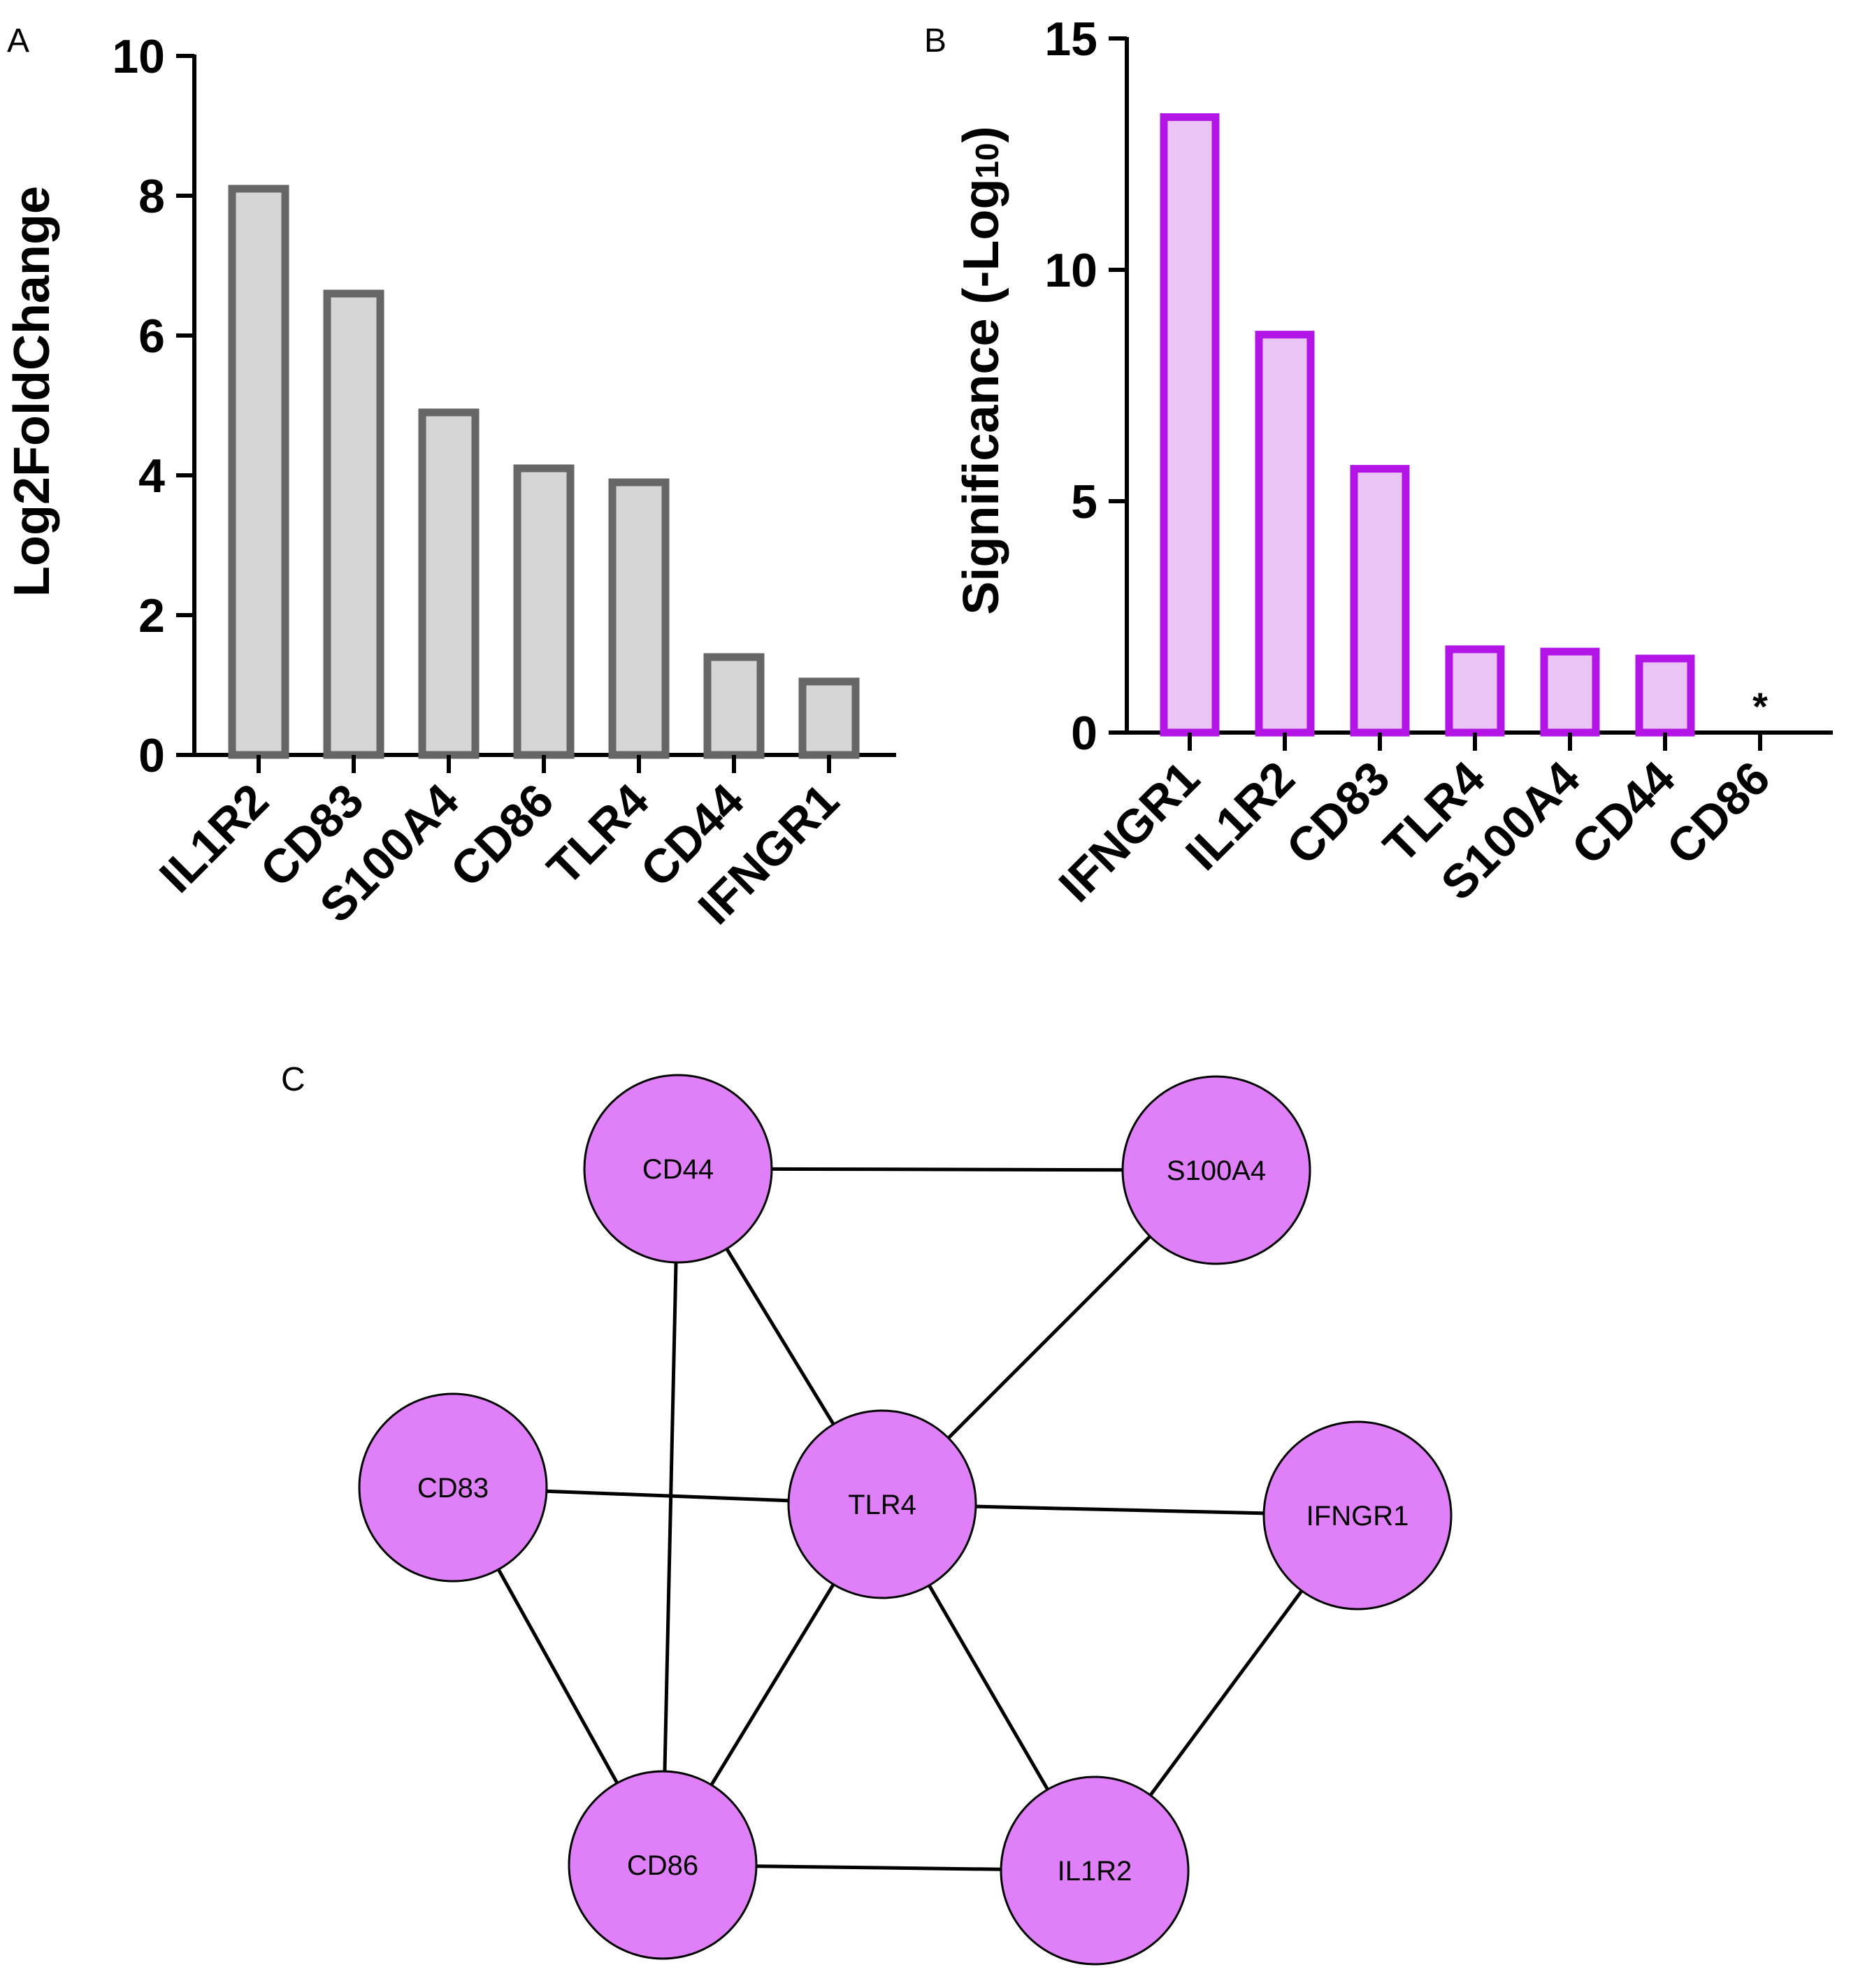 Image resolution: width=1851 pixels, height=1988 pixels. Describe the element at coordinates (1070, 39) in the screenshot. I see `y-tick-label-15: 15` at that location.